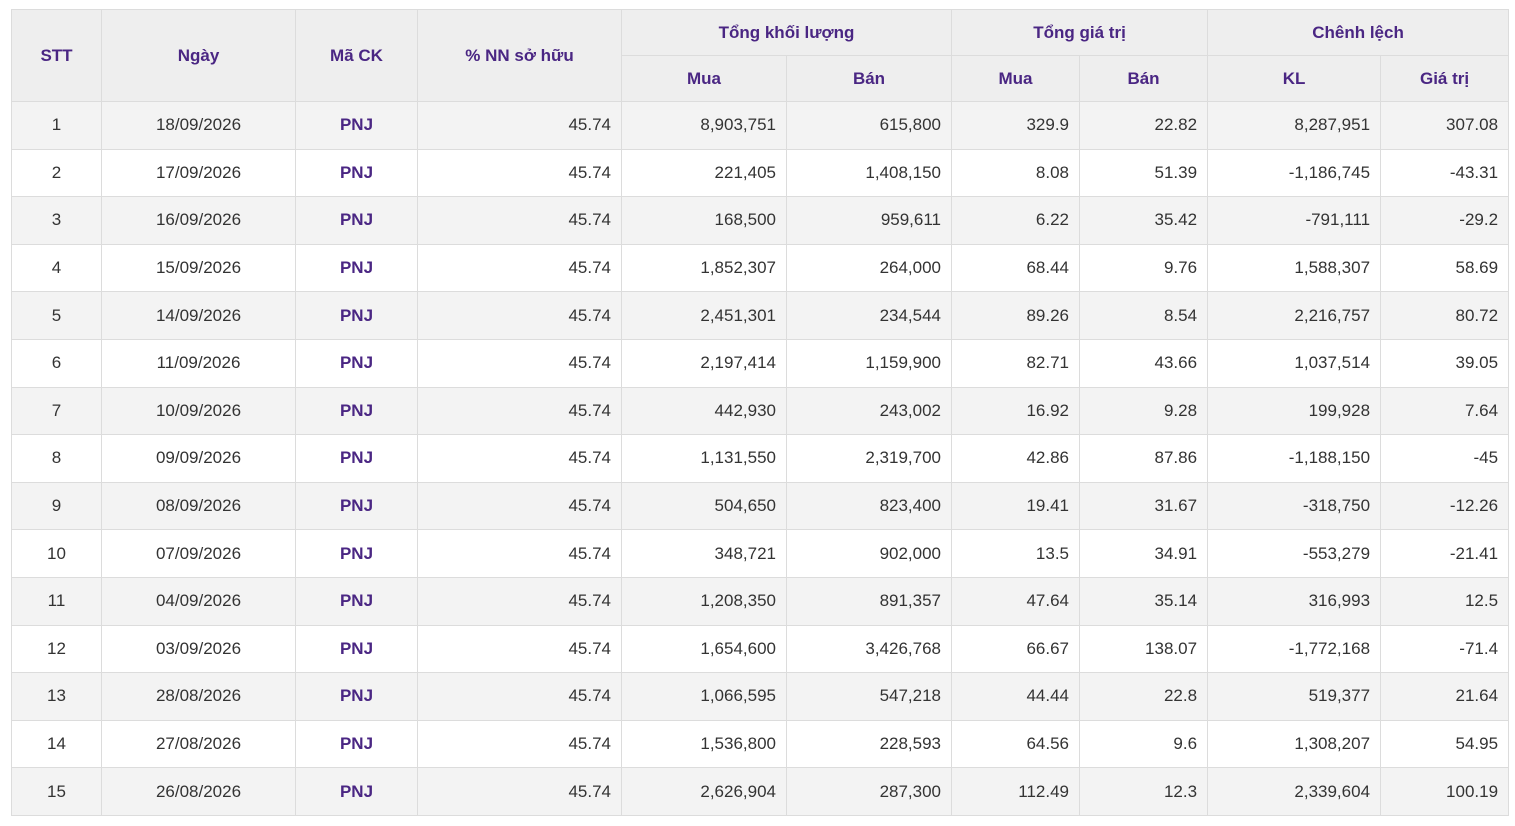 This screenshot has width=1515, height=826. I want to click on cell-stt: 7, so click(56, 411).